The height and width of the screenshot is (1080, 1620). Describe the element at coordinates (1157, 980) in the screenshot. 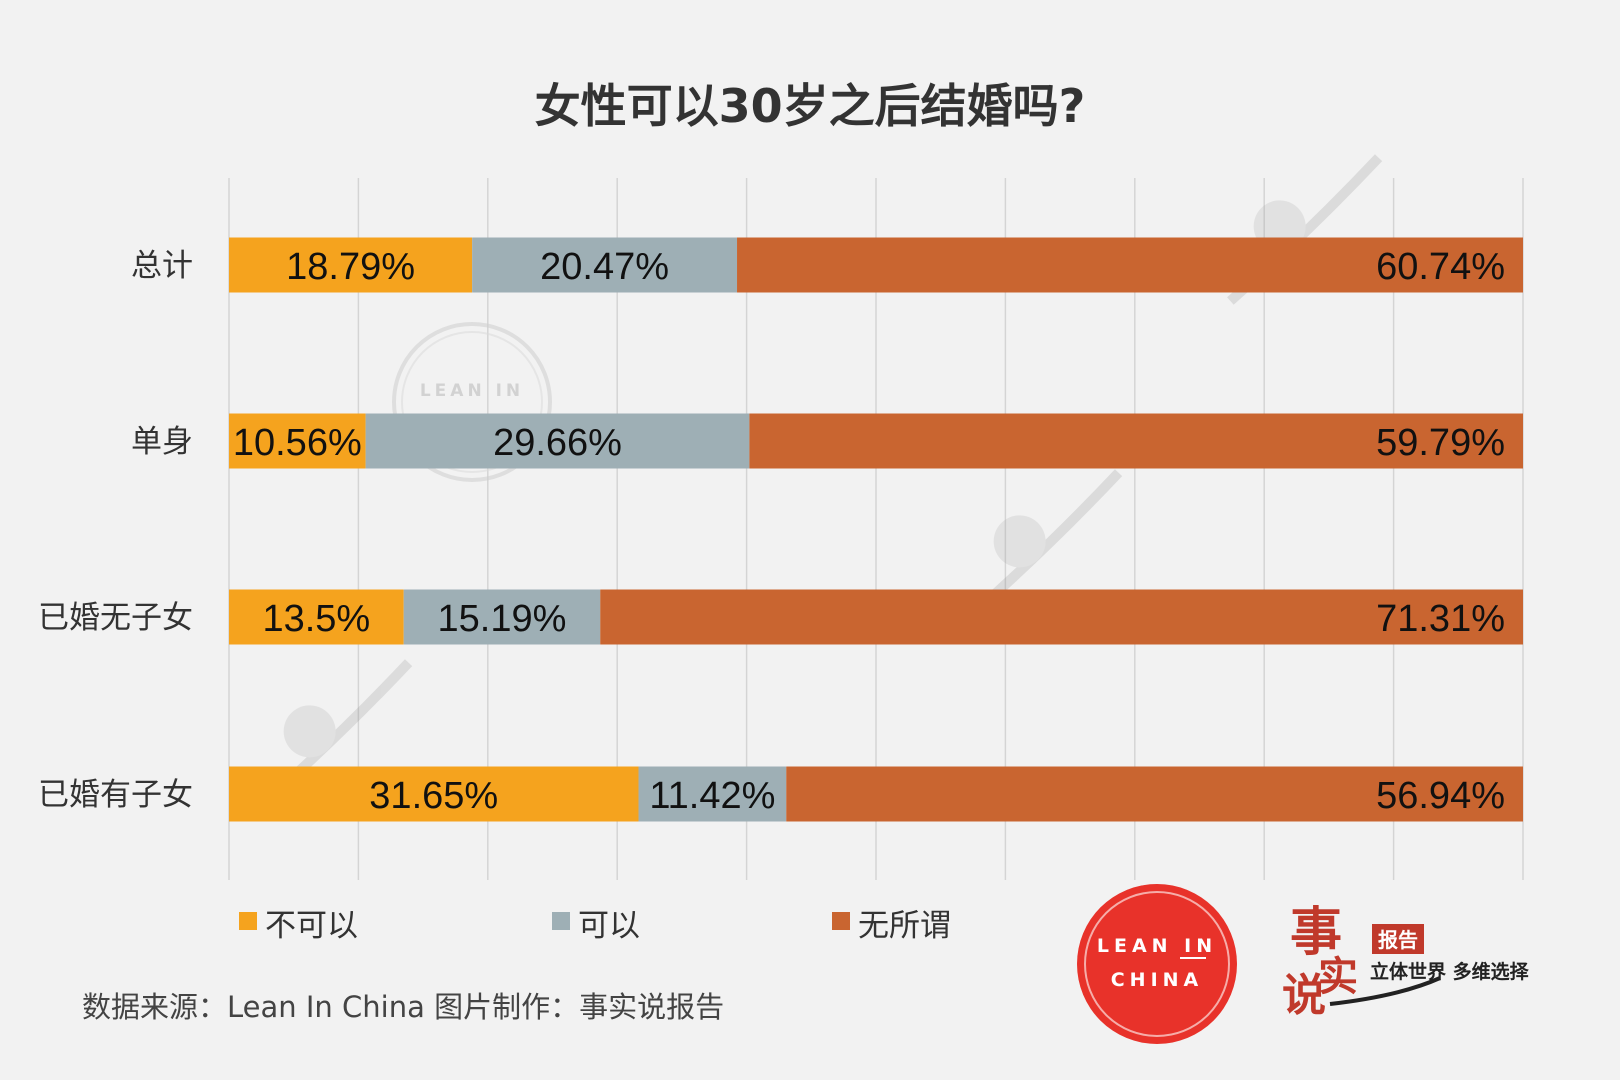

I see `lean-in-logo-bottom: CHINA` at that location.